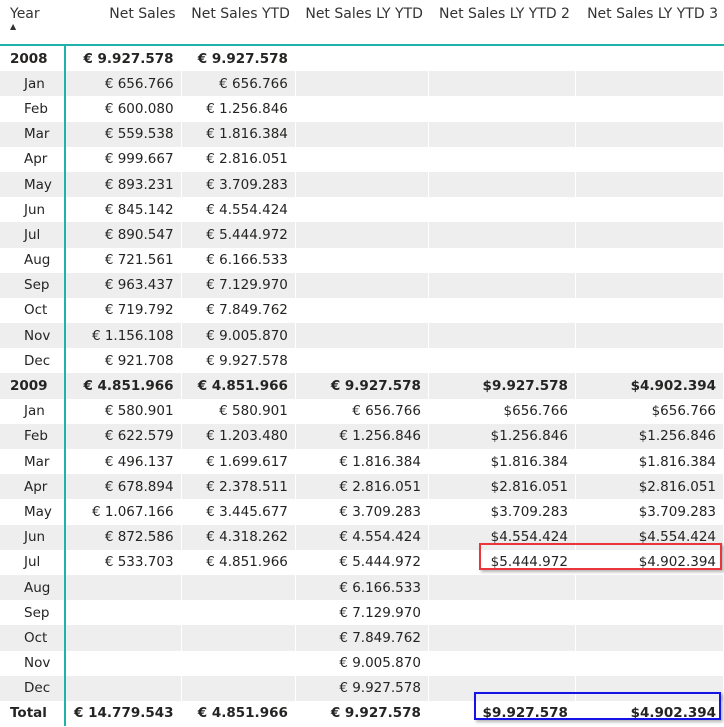 The height and width of the screenshot is (727, 724). I want to click on value-cell: € 7.849.762, so click(362, 638).